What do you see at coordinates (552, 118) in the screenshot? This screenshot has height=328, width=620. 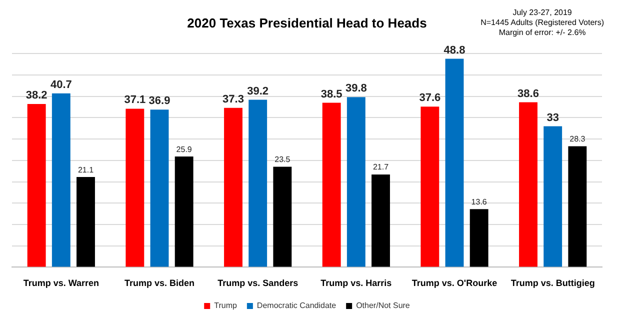 I see `data-label: 33` at bounding box center [552, 118].